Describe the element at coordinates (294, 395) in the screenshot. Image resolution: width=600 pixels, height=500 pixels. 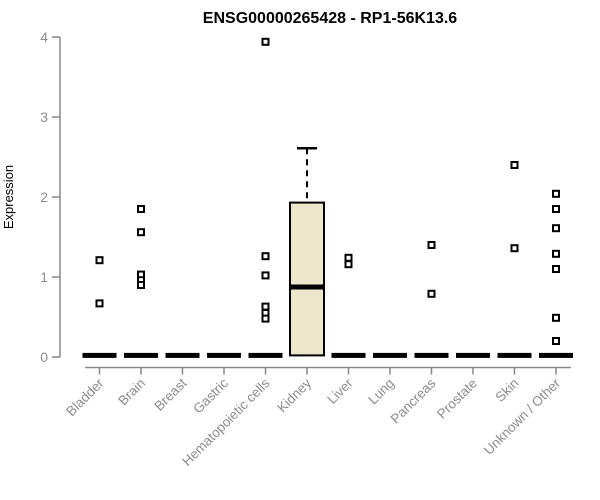
I see `x-category-label: Kidney` at that location.